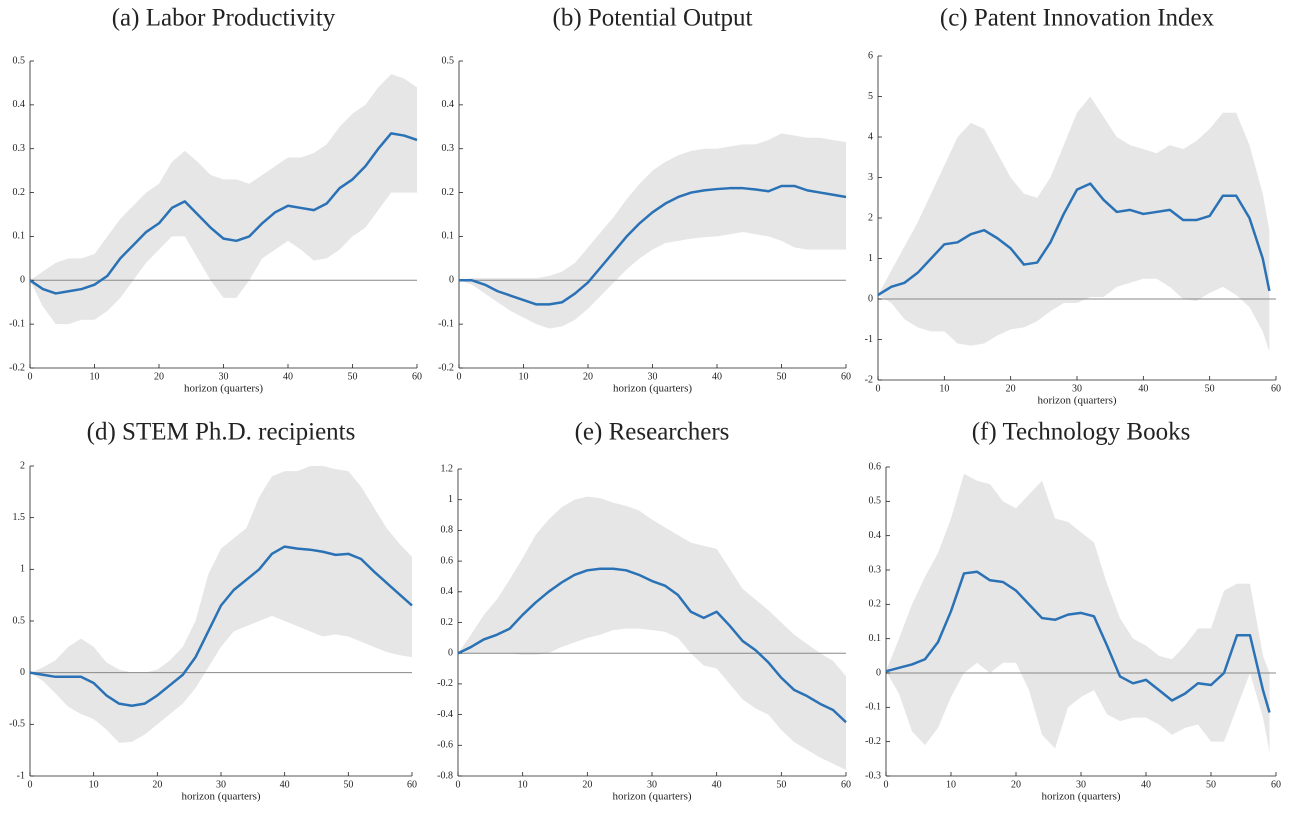  I want to click on y-tick-label: 6, so click(870, 55).